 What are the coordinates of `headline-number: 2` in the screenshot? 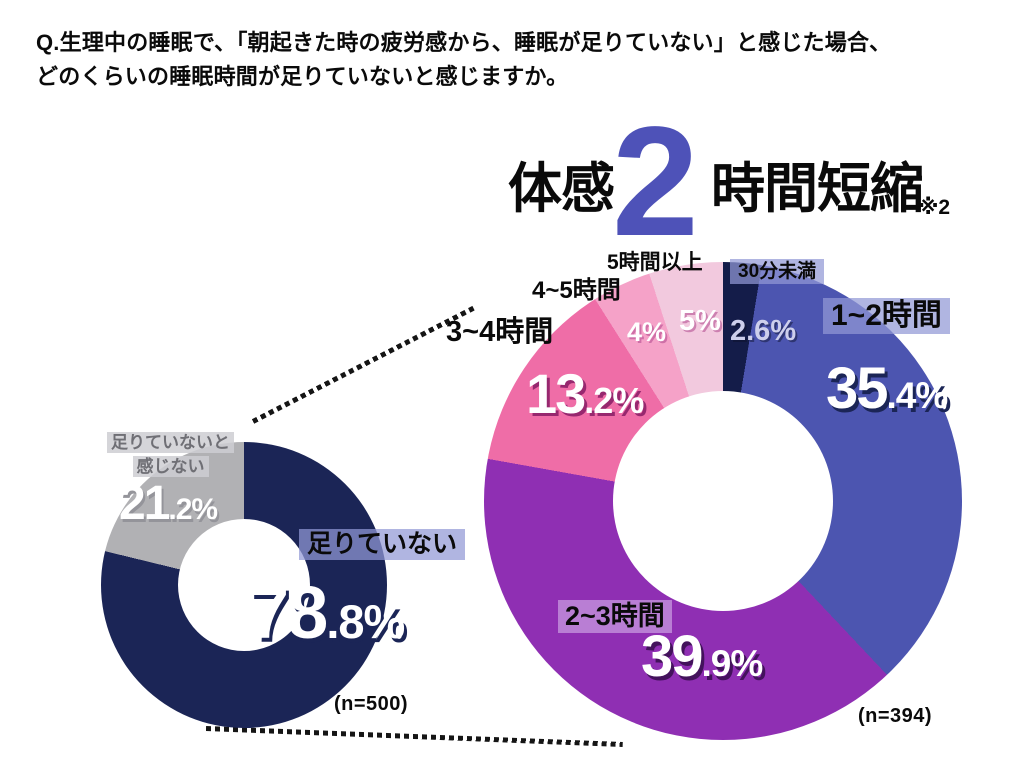 It's located at (655, 182).